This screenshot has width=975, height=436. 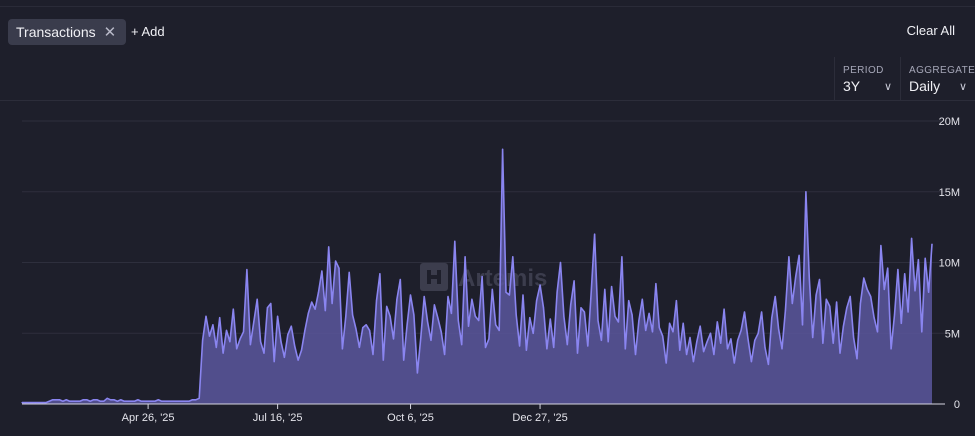 What do you see at coordinates (867, 79) in the screenshot?
I see `period-select: PERIOD 3Y ∨` at bounding box center [867, 79].